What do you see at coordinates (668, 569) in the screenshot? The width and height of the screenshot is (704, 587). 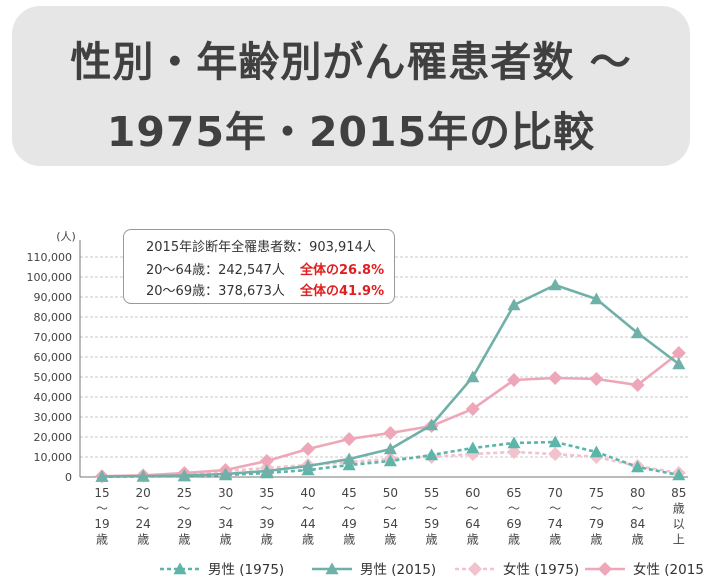 I see `legend-label: 女性 (2015)` at bounding box center [668, 569].